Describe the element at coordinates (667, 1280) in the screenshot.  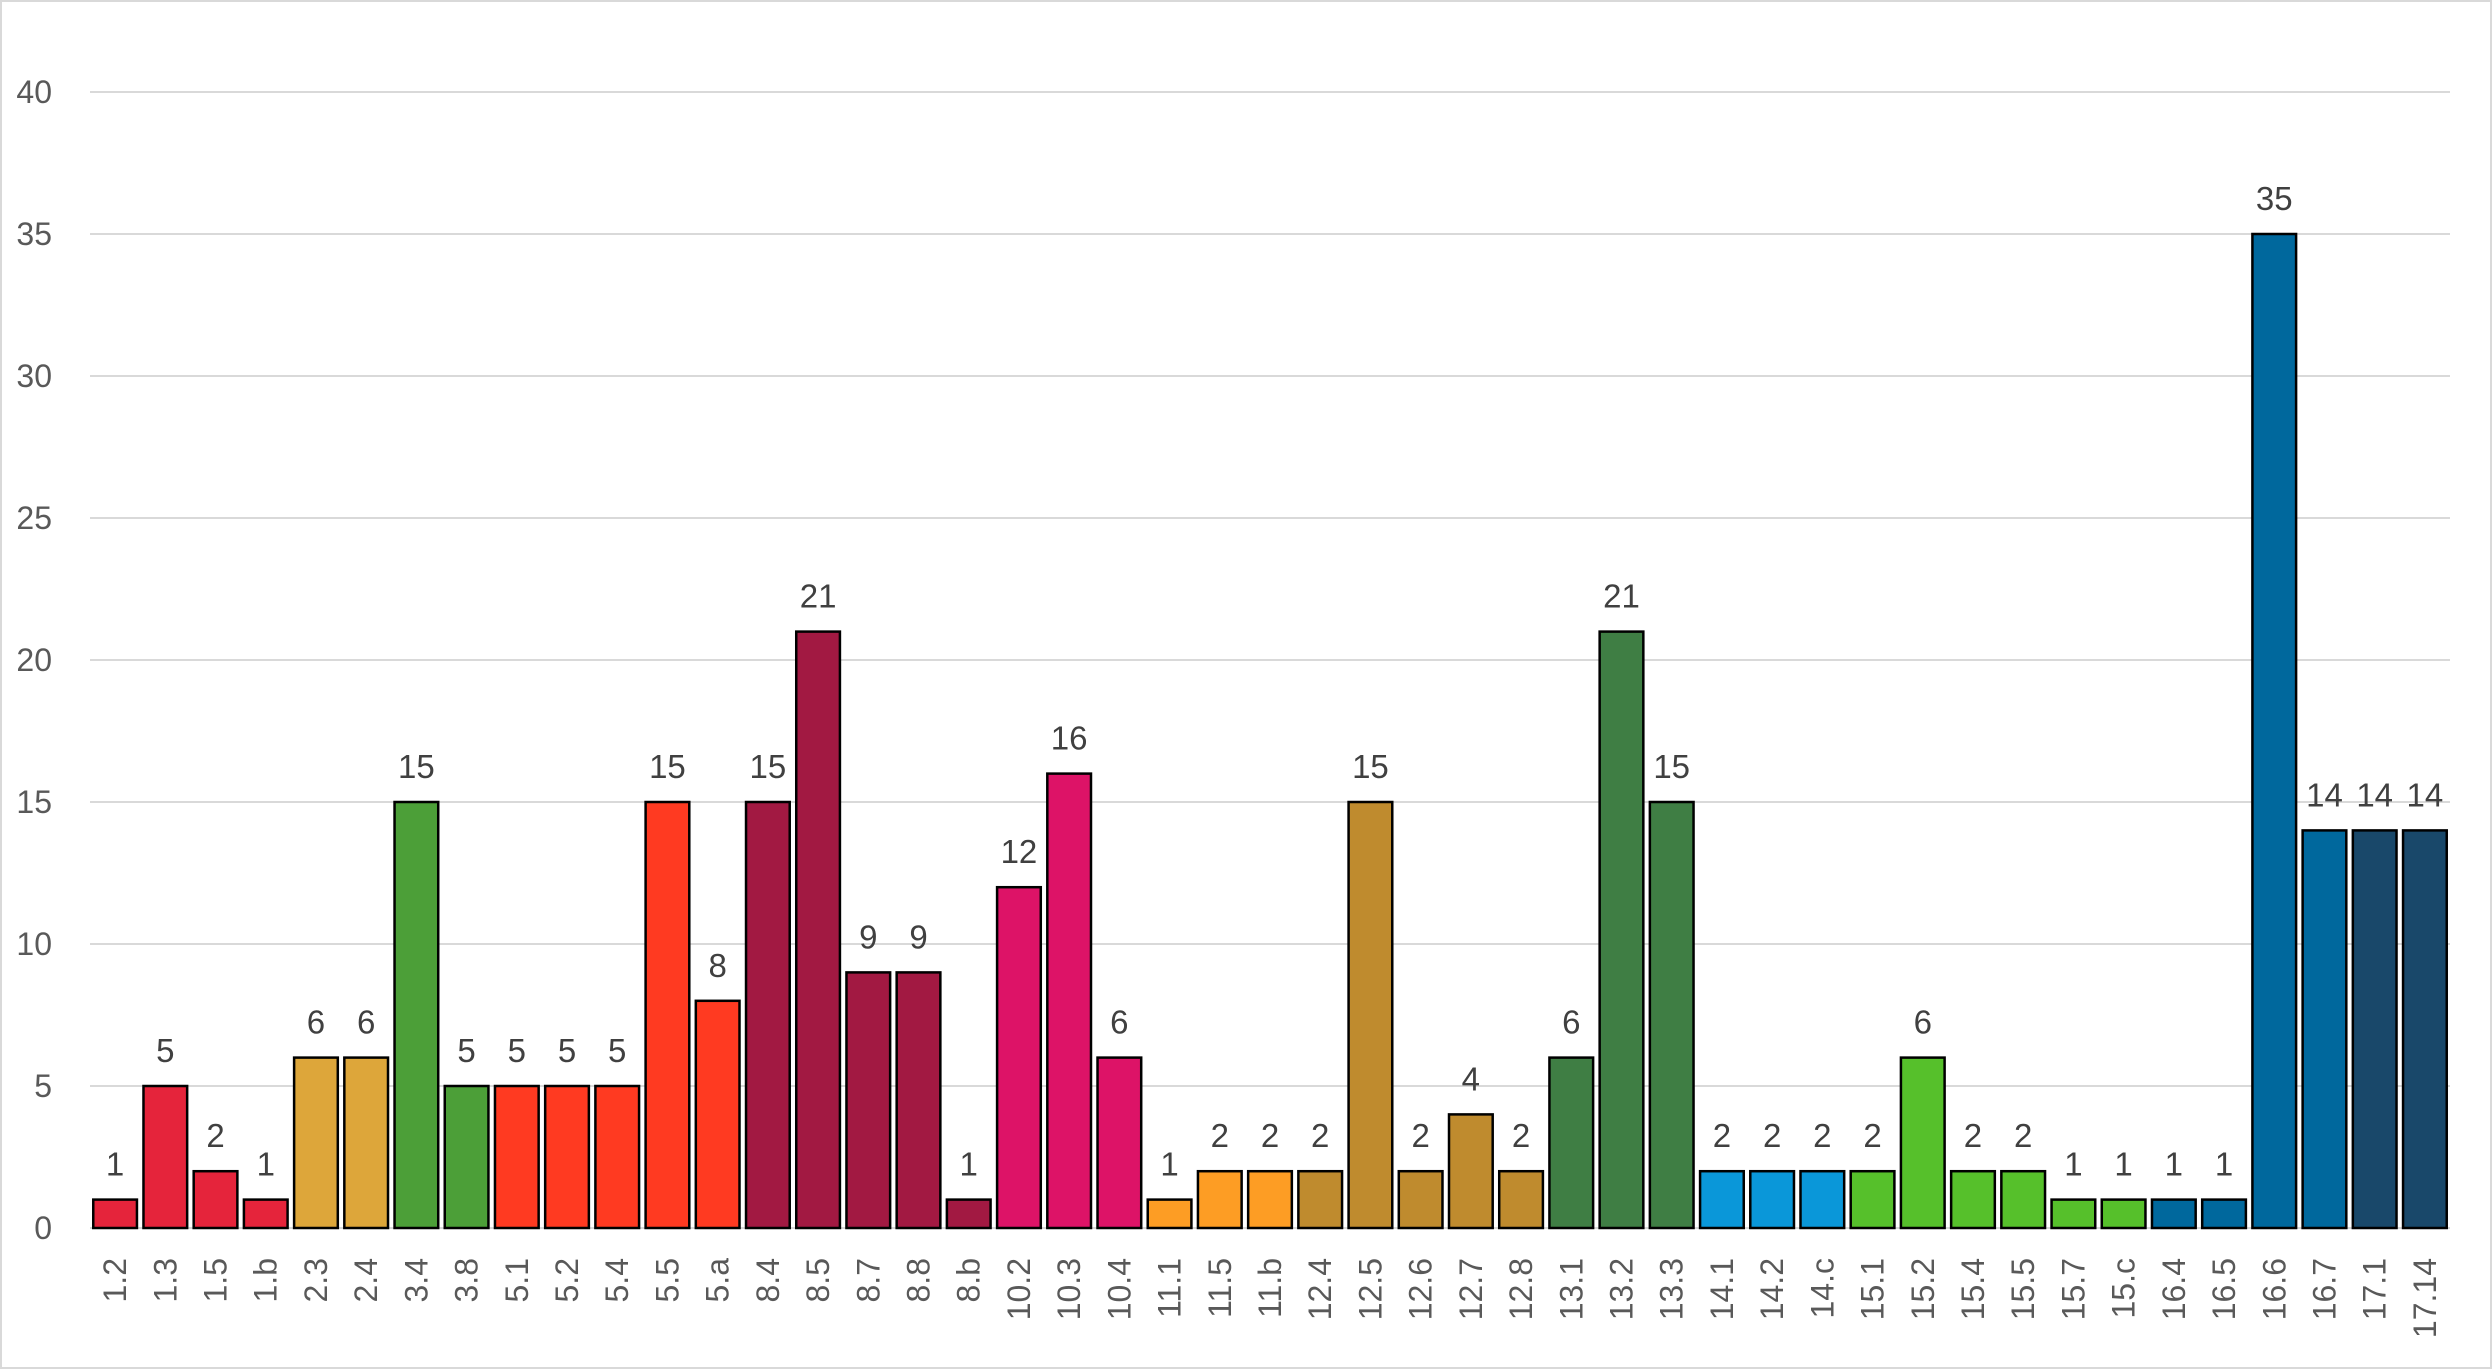
I see `x-tick-label: 5.5` at that location.